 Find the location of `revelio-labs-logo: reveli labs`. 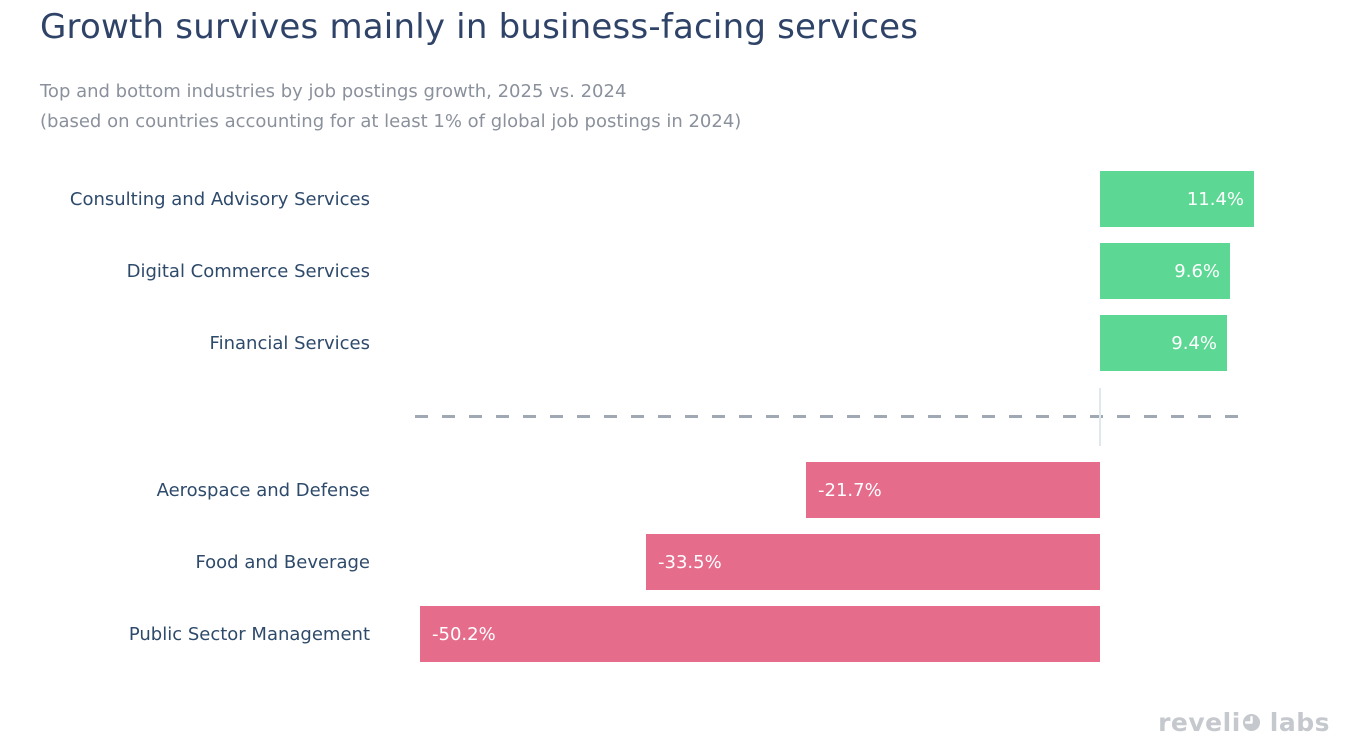

revelio-labs-logo: reveli labs is located at coordinates (1244, 722).